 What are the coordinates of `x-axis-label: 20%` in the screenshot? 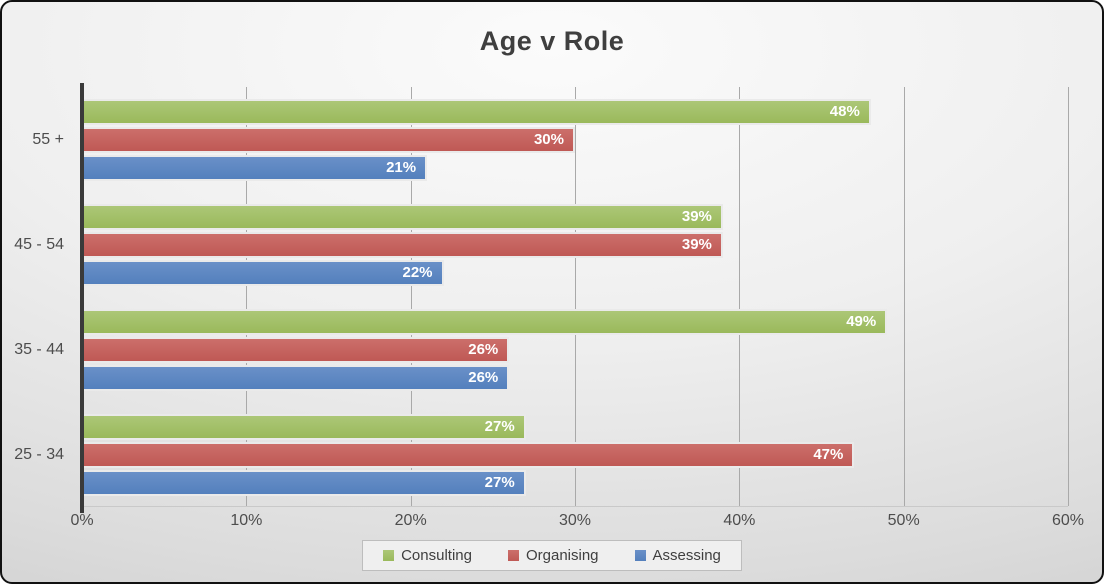 It's located at (410, 520).